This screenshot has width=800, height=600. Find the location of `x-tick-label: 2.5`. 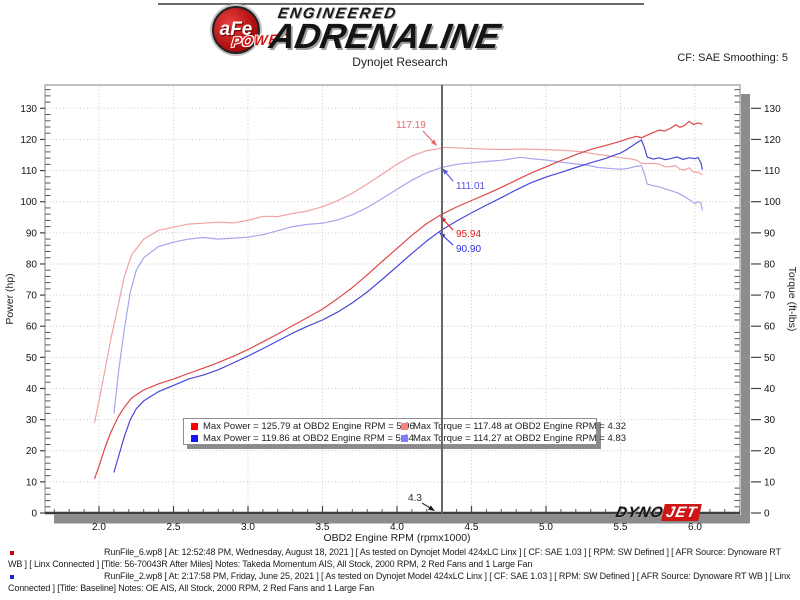

x-tick-label: 2.5 is located at coordinates (174, 527).